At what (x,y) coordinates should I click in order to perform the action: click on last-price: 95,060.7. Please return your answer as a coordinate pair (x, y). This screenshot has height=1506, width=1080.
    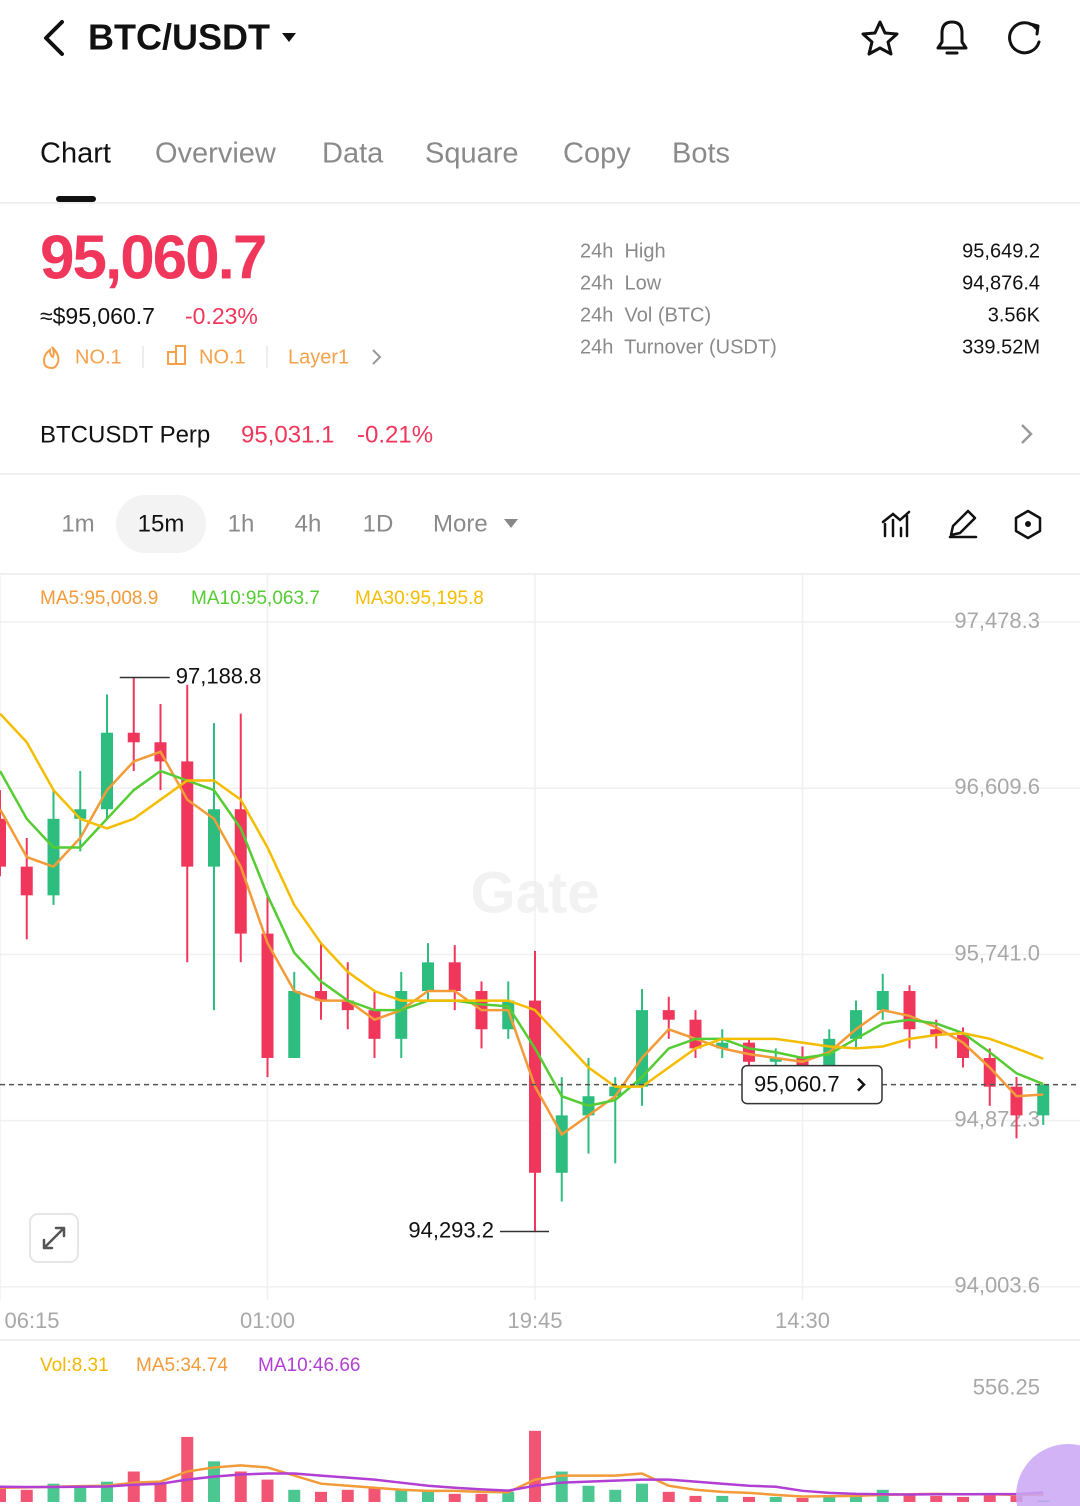
    Looking at the image, I should click on (152, 257).